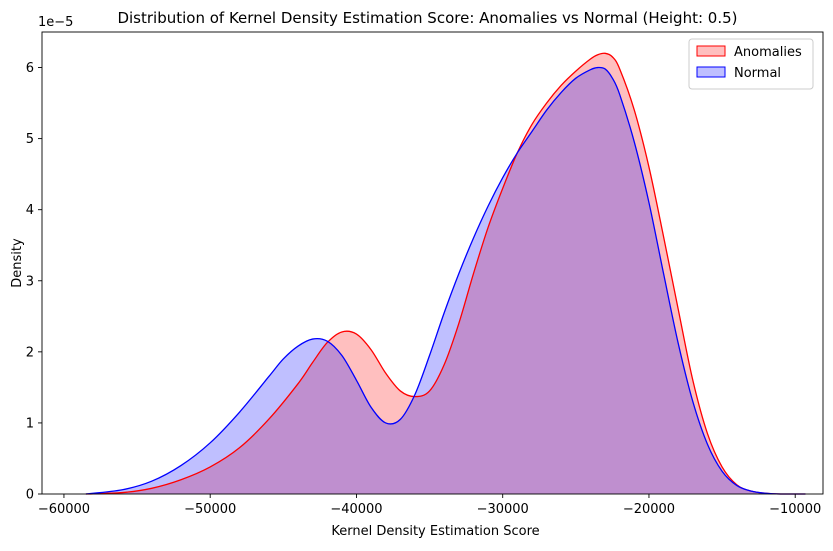 The image size is (833, 551). I want to click on y-tick-label: 4, so click(30, 210).